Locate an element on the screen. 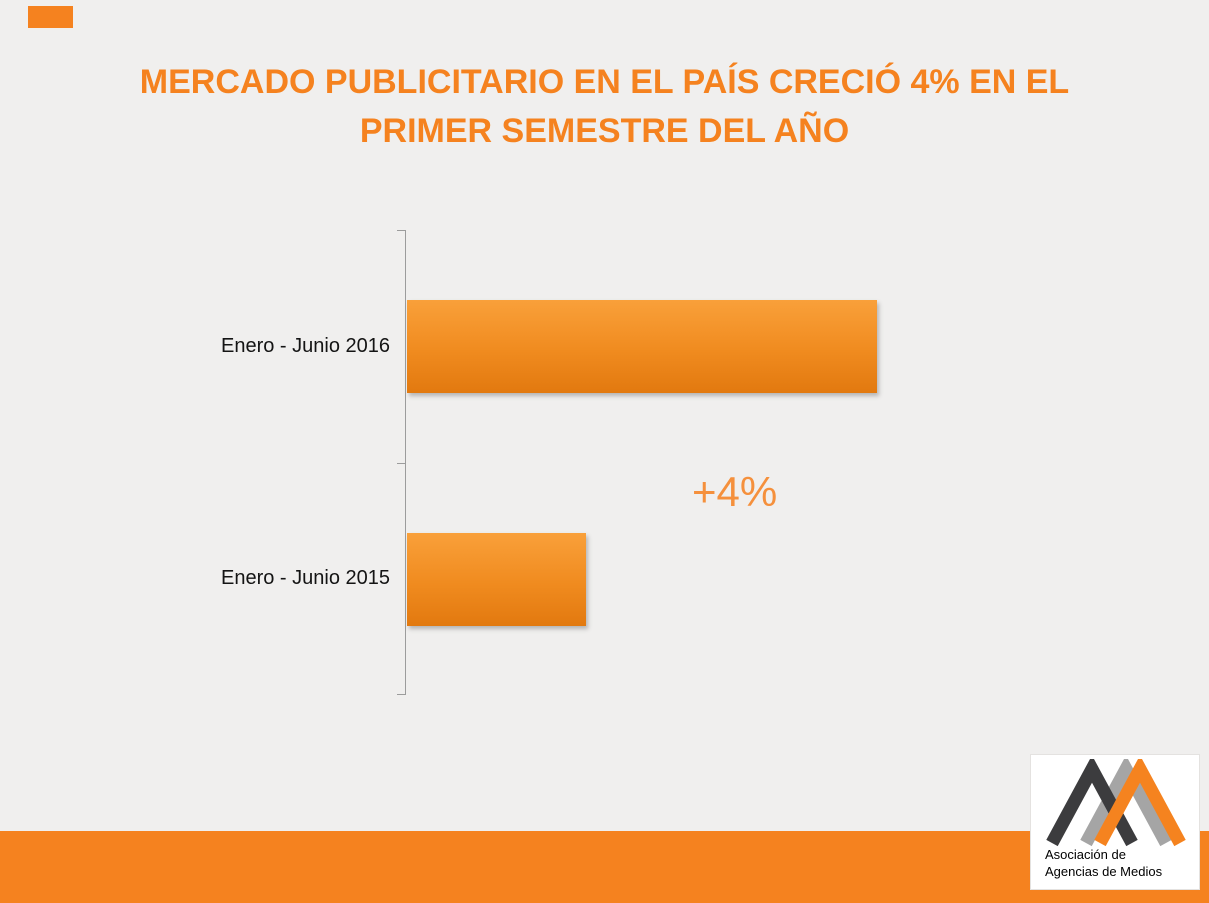 This screenshot has width=1209, height=903. axis-tick-middle is located at coordinates (401, 463).